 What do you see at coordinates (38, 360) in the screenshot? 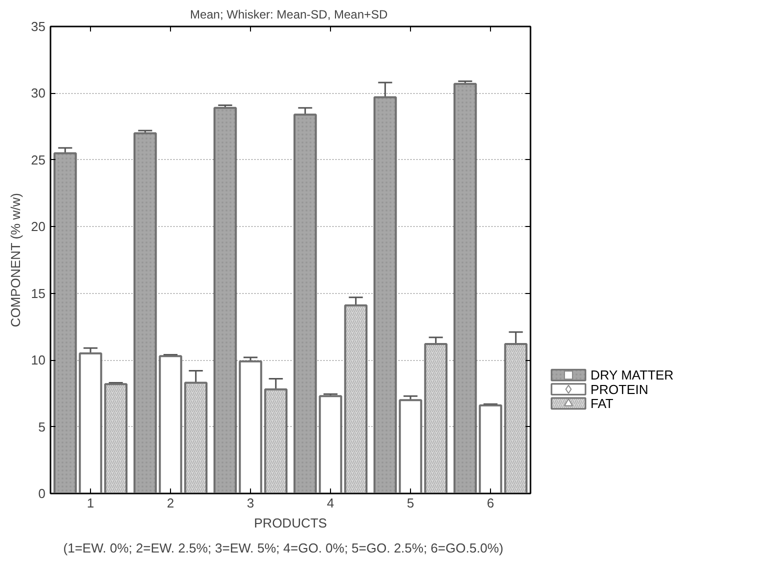
I see `y-tick-label: 10` at bounding box center [38, 360].